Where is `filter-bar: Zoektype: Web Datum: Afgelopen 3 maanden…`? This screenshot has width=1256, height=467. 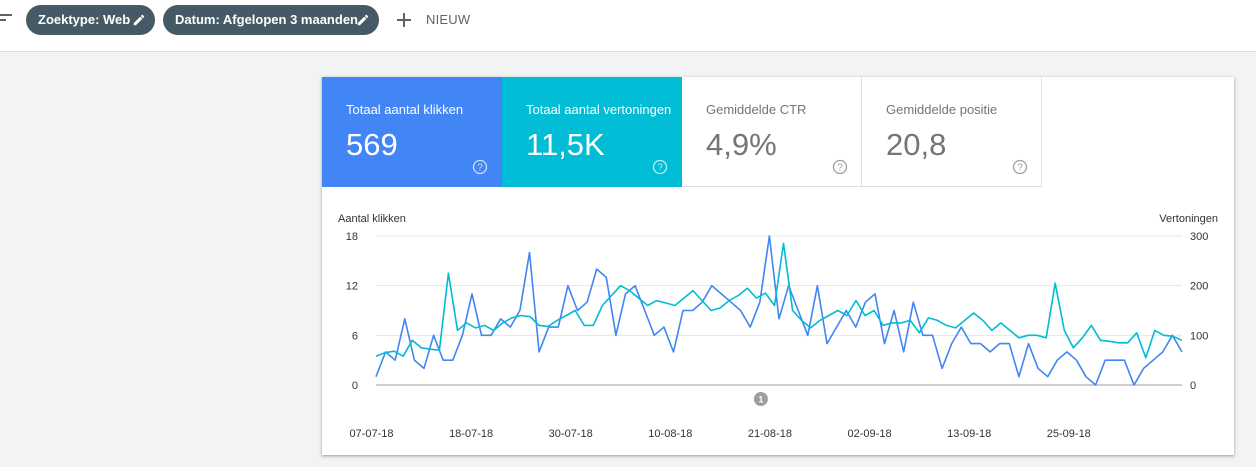 filter-bar: Zoektype: Web Datum: Afgelopen 3 maanden… is located at coordinates (628, 26).